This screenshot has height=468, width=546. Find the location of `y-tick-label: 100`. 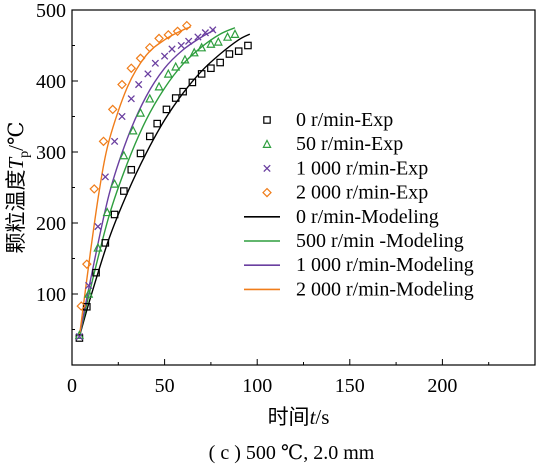

y-tick-label: 100 is located at coordinates (51, 295).